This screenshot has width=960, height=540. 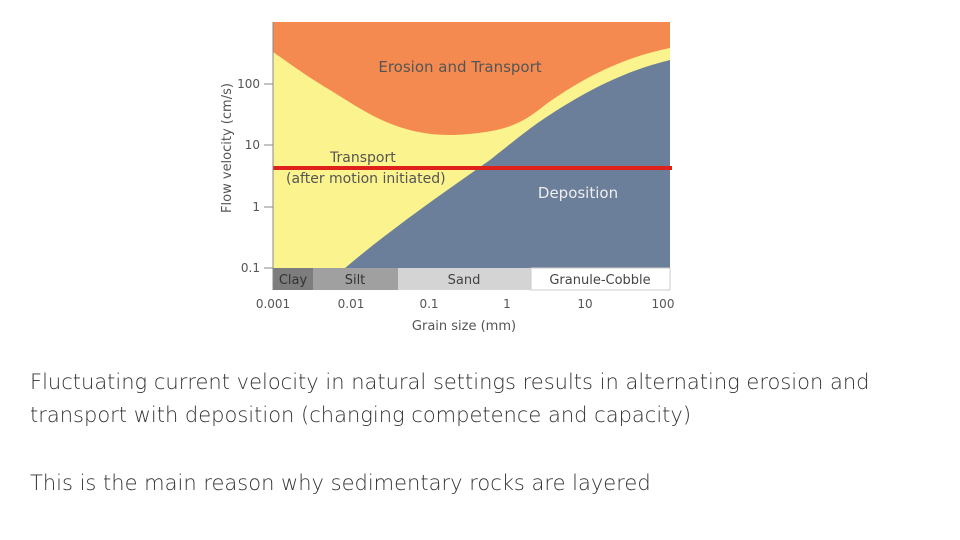 I want to click on x-tick: 0.1, so click(x=428, y=304).